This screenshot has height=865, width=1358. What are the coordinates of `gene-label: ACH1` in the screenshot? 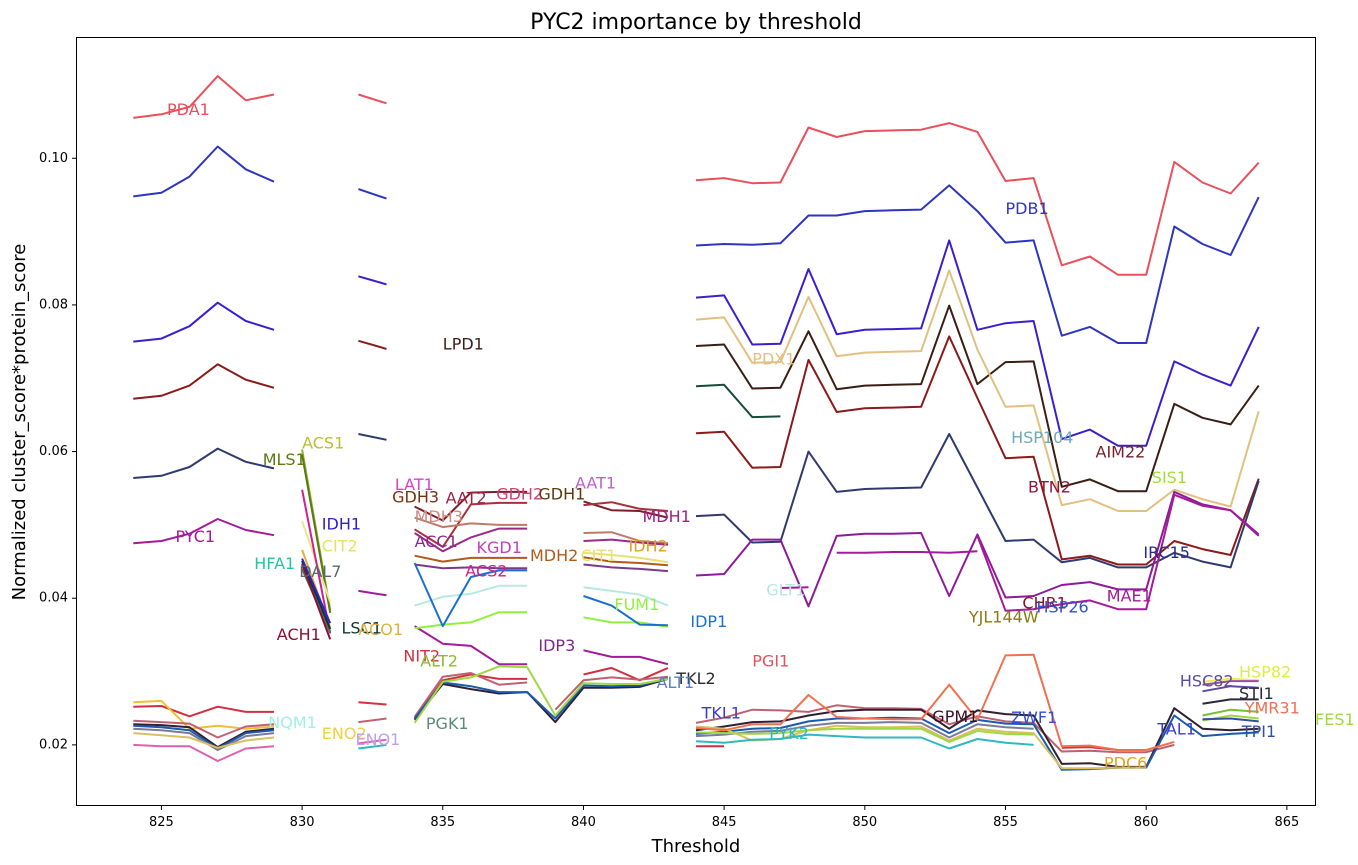 It's located at (299, 634).